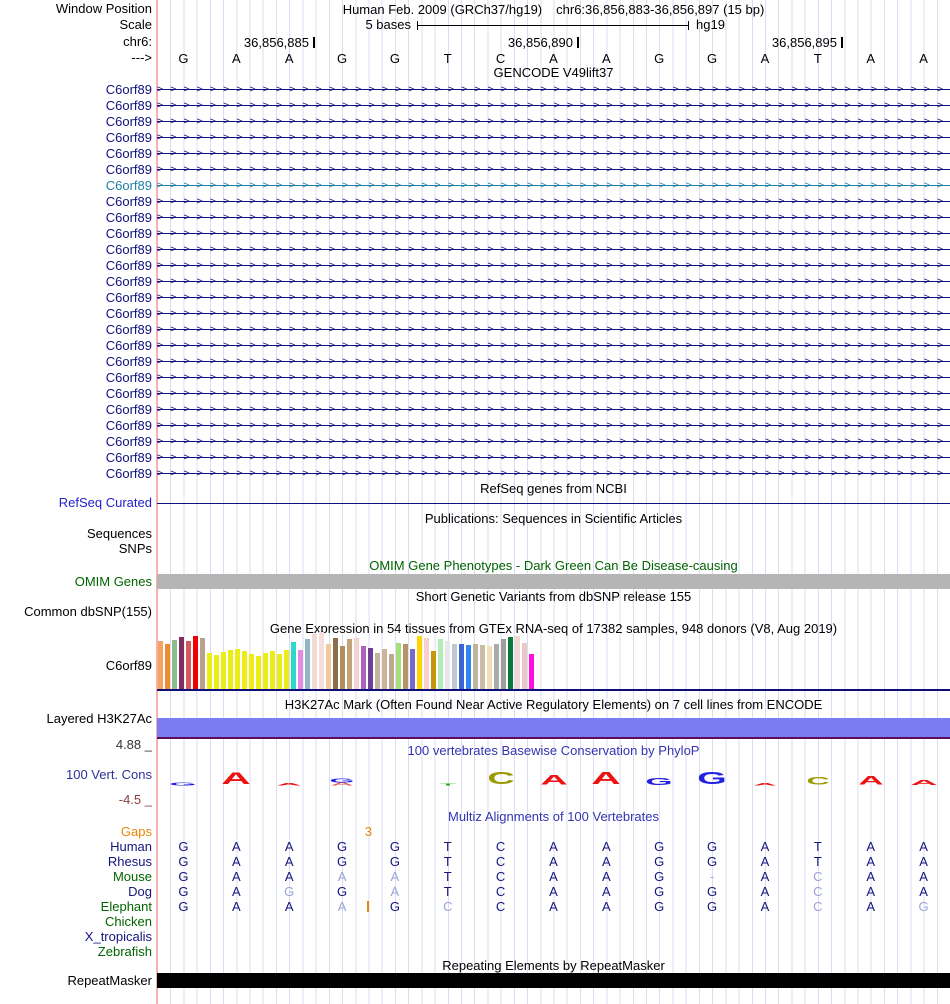 Image resolution: width=950 pixels, height=1004 pixels. I want to click on dbsnp-label: Common dbSNP(155), so click(88, 611).